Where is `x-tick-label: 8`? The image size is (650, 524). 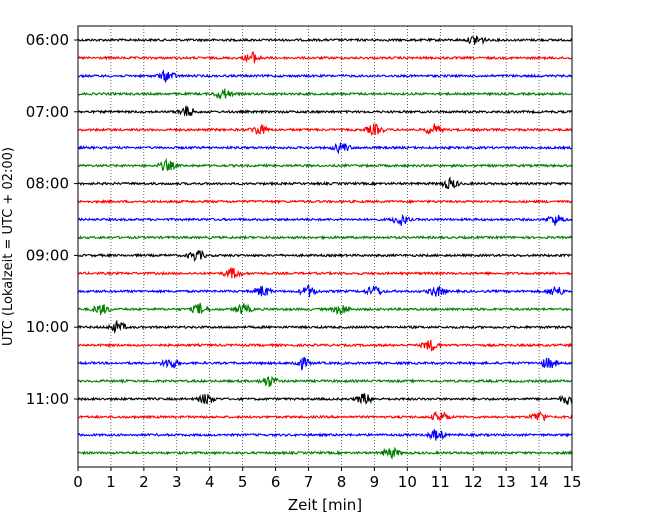 x-tick-label: 8 is located at coordinates (342, 482).